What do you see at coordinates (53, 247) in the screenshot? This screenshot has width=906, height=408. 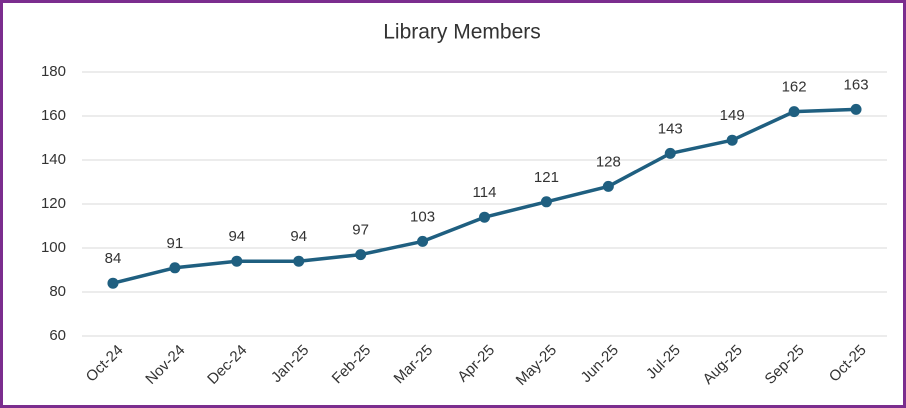 I see `y-tick-label: 100` at bounding box center [53, 247].